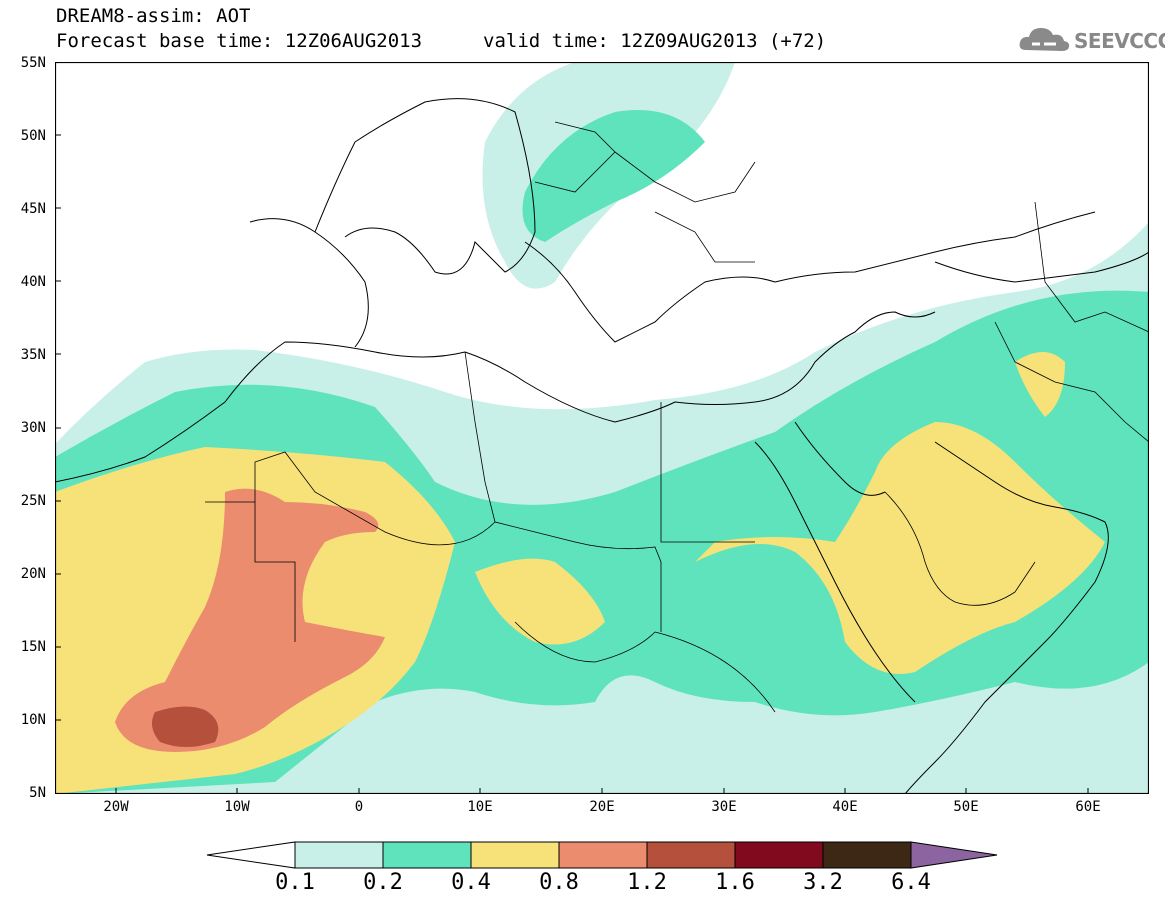 The image size is (1165, 905). What do you see at coordinates (33, 136) in the screenshot?
I see `lat-label: 50N` at bounding box center [33, 136].